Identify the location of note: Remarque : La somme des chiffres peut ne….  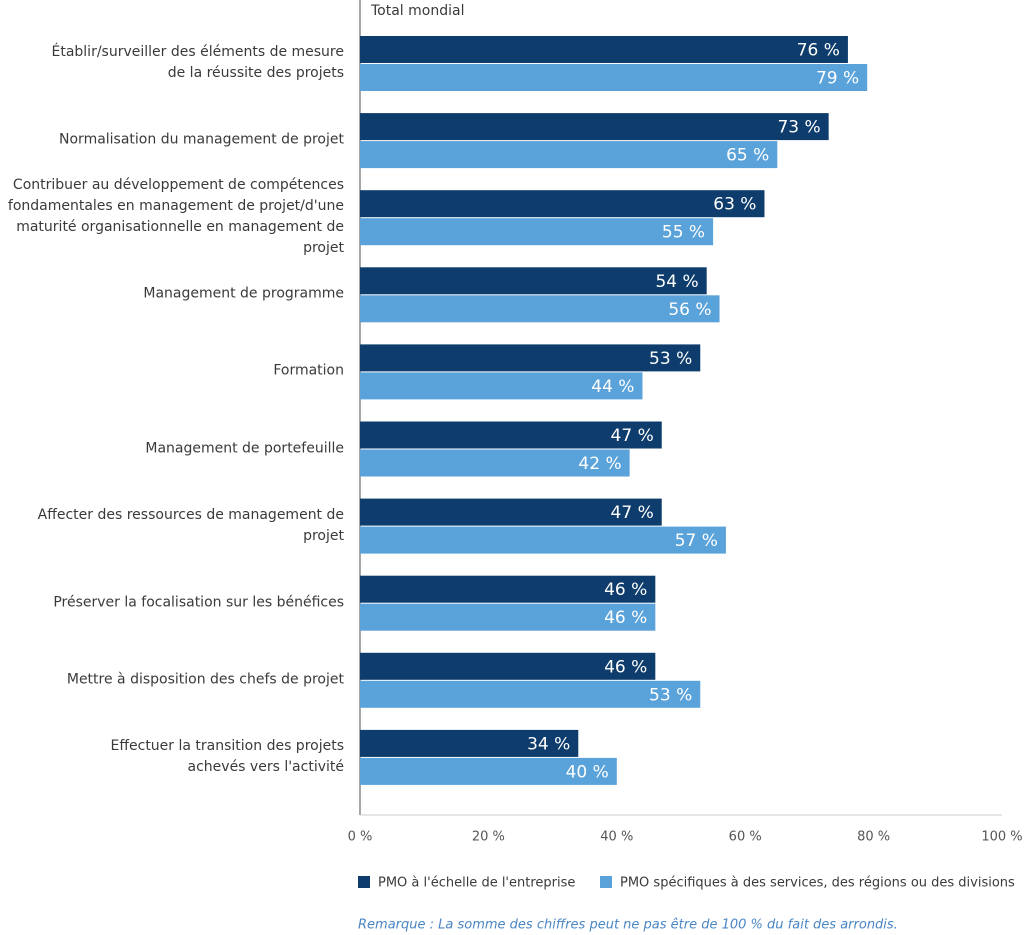
(628, 925).